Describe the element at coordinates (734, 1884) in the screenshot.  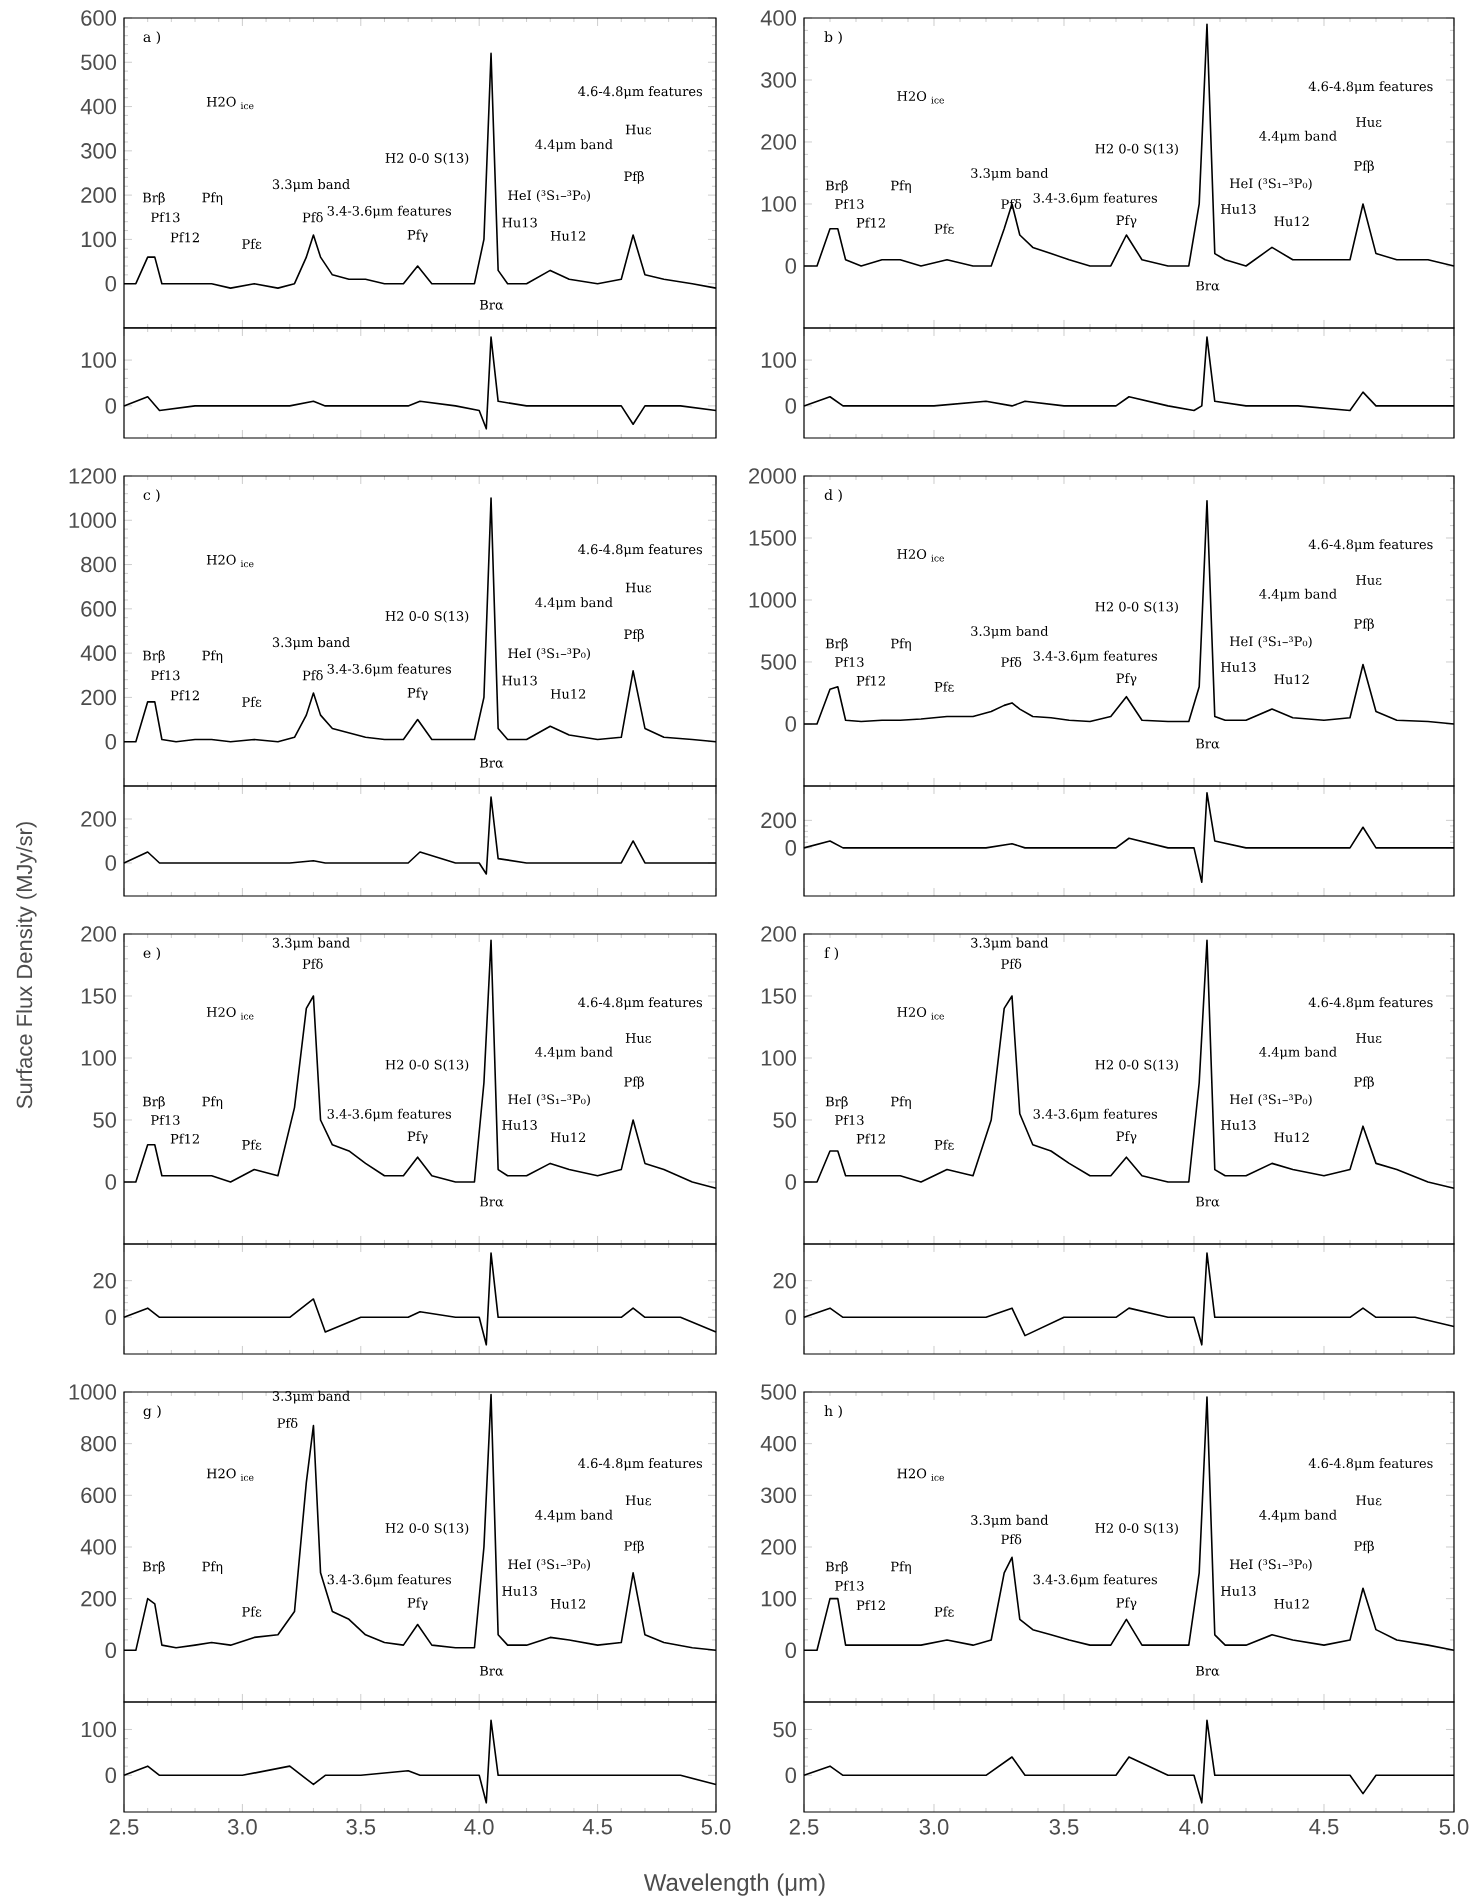
I see `x-axis-title: Wavelength (μm)` at that location.